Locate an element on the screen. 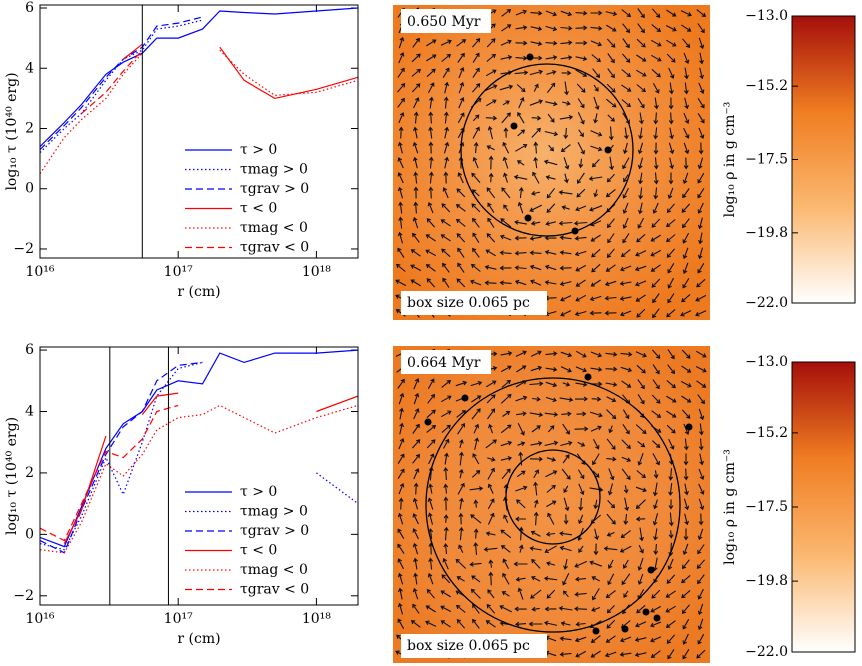 This screenshot has height=666, width=862. time-label: 0.650 Myr is located at coordinates (444, 22).